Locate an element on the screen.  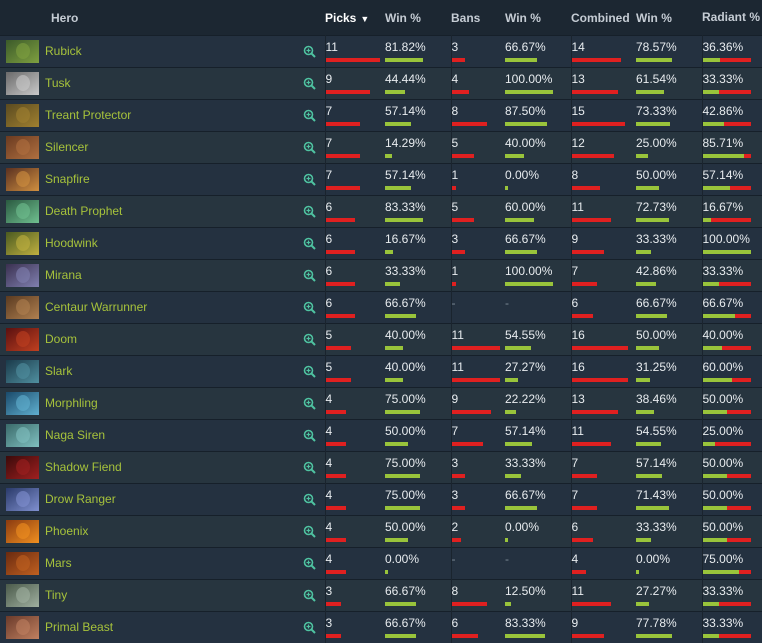
morphling-portrait is located at coordinates (22, 403).